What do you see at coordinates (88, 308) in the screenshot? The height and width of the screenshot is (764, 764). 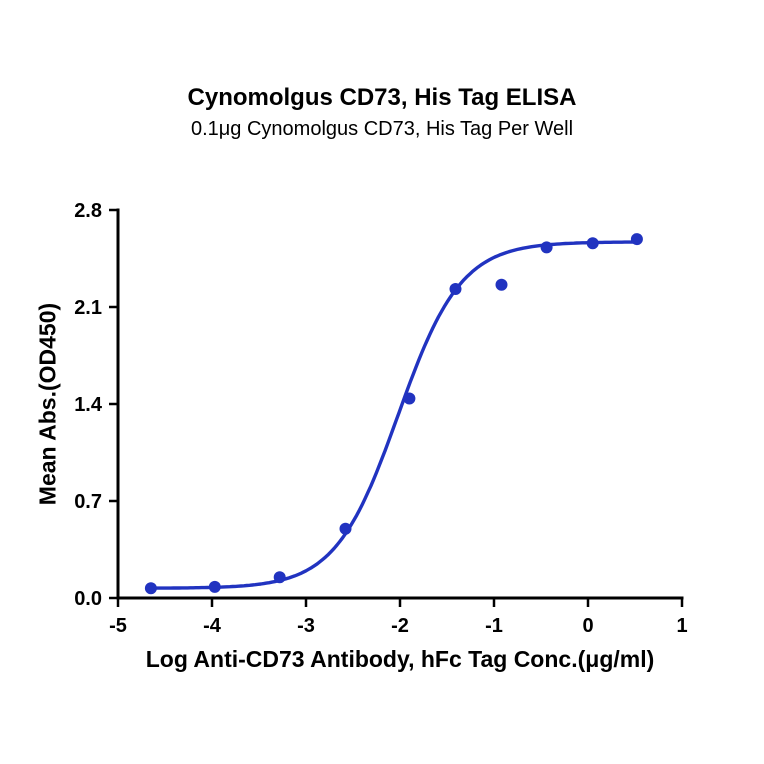 I see `y-tick-label: 2.1` at bounding box center [88, 308].